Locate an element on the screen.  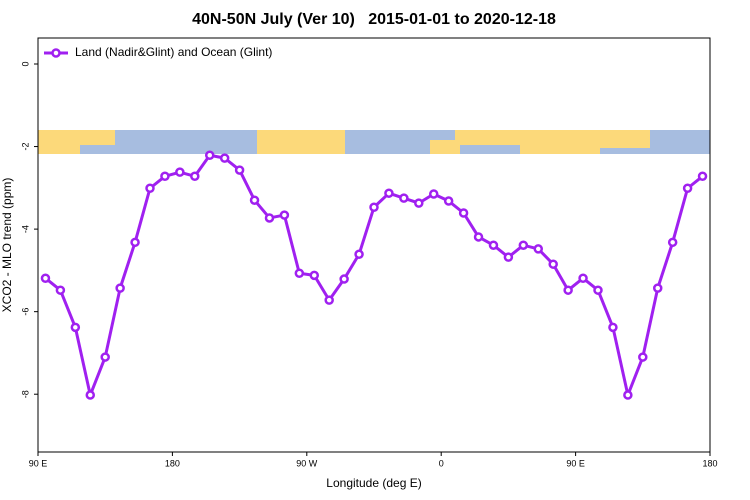
legend-marker is located at coordinates (56, 53).